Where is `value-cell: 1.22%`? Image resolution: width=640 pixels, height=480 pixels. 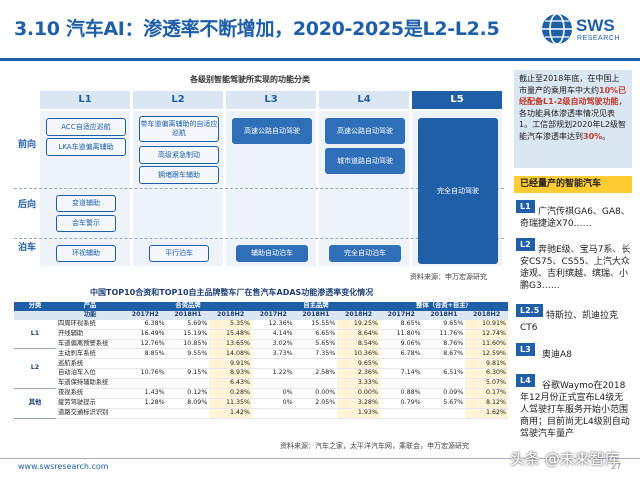
value-cell: 1.22% is located at coordinates (282, 373).